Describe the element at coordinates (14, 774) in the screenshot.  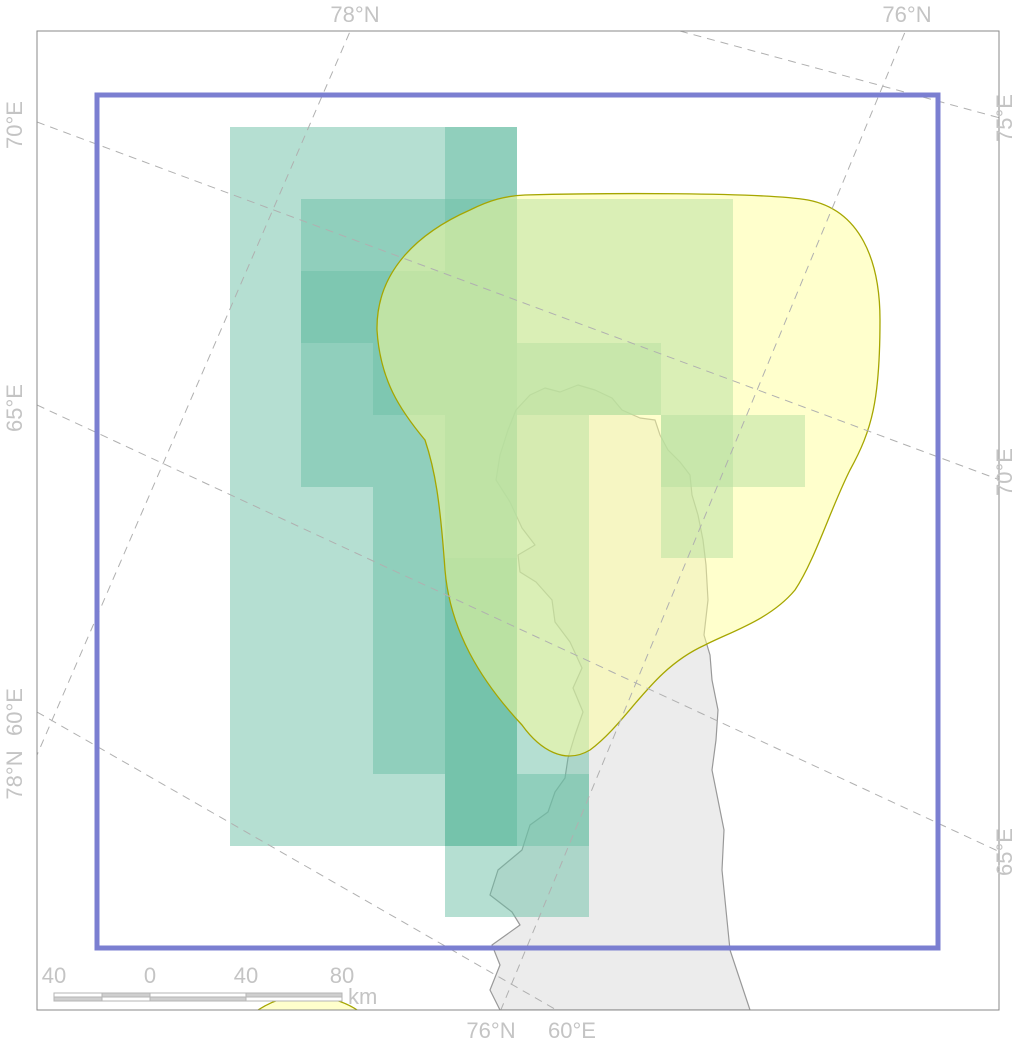
I see `left-label-78n: 78°N` at that location.